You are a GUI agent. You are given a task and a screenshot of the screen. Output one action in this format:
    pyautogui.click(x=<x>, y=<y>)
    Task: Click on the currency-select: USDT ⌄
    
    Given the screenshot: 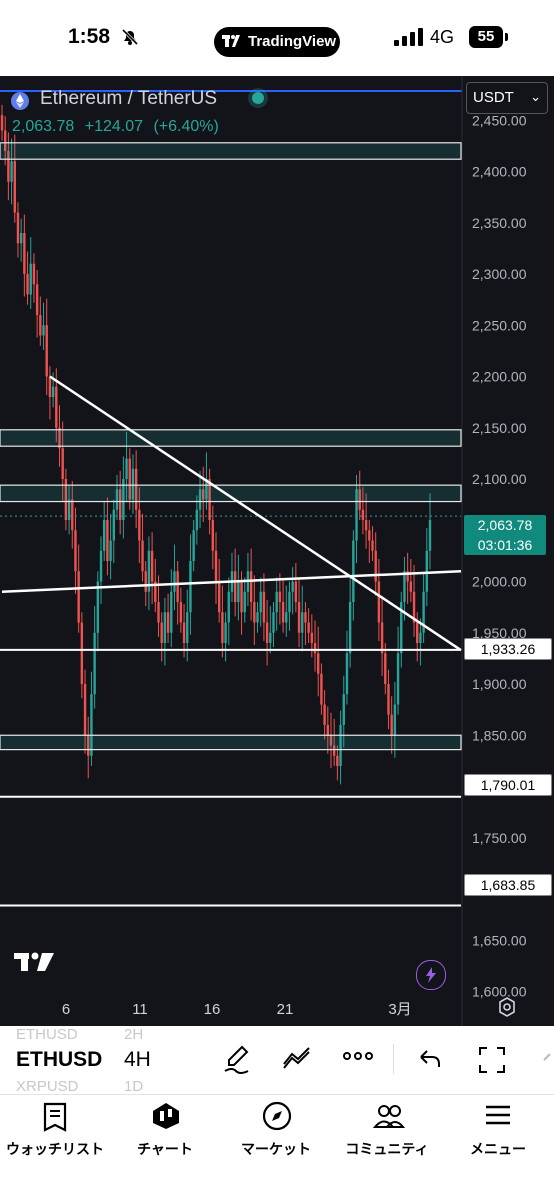 What is the action you would take?
    pyautogui.click(x=507, y=98)
    